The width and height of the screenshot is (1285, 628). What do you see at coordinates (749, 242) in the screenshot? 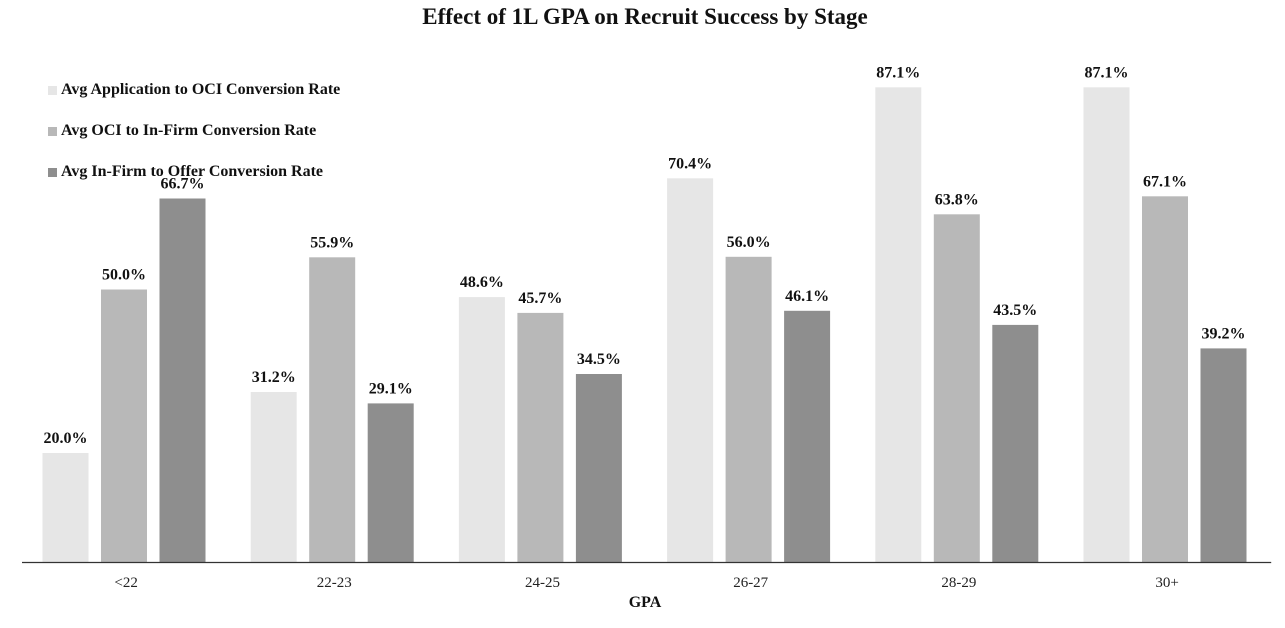
I see `data-label: 56.0%` at bounding box center [749, 242].